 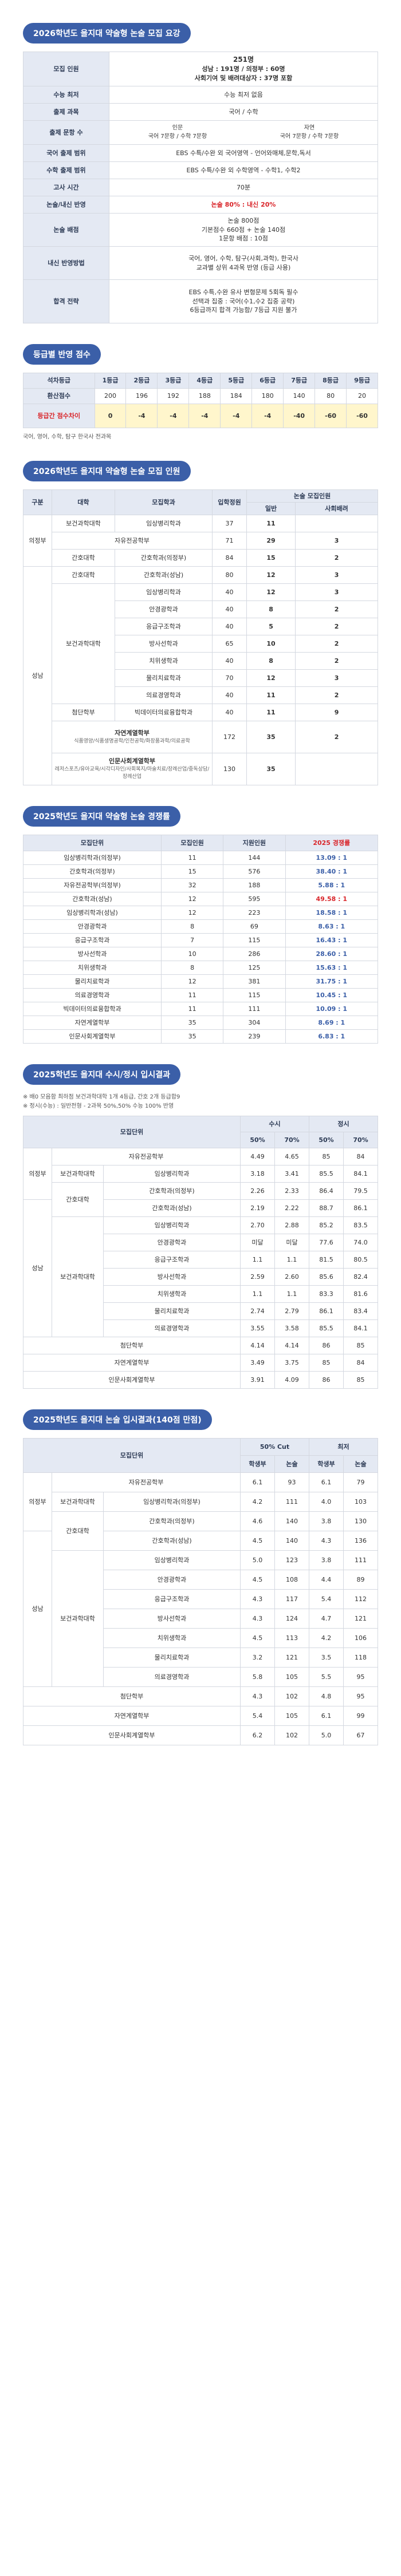 I want to click on result2-cell: 102, so click(x=291, y=1696).